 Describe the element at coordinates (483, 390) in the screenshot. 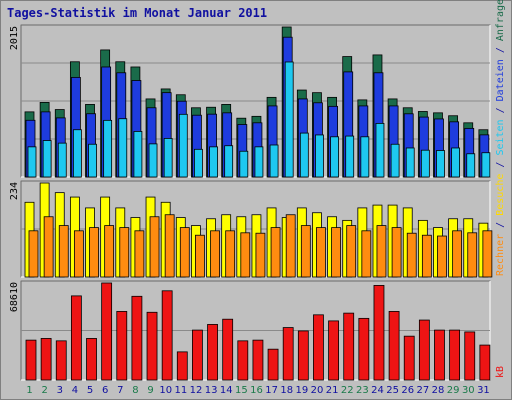

I see `day-label-31: 31` at that location.